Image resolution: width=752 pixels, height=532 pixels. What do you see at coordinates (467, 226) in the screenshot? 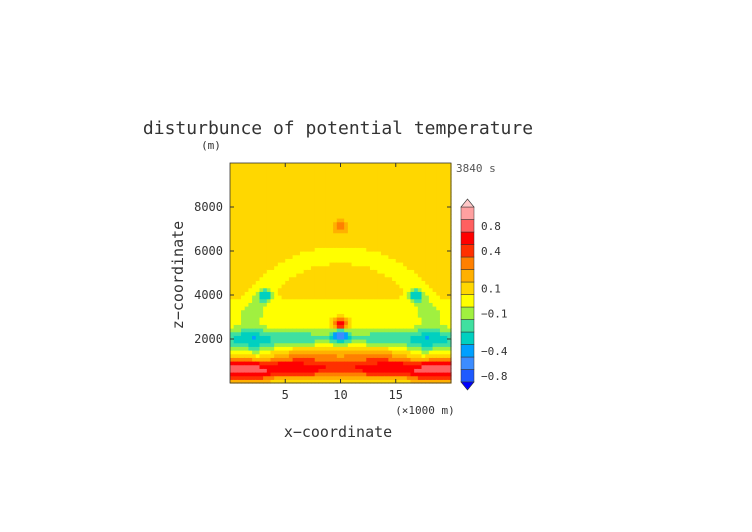
I see `colorbar-swatch` at bounding box center [467, 226].